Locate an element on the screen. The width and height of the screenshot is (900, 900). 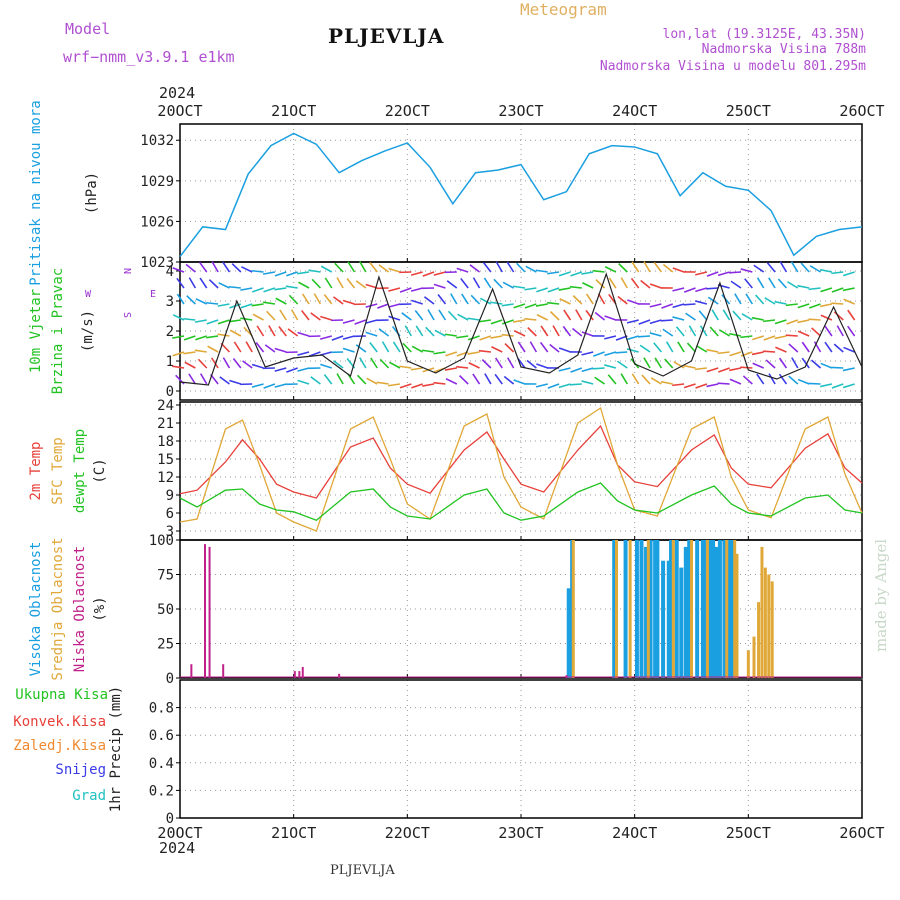
x-tick-label-bottom: 20OCT is located at coordinates (179, 833).